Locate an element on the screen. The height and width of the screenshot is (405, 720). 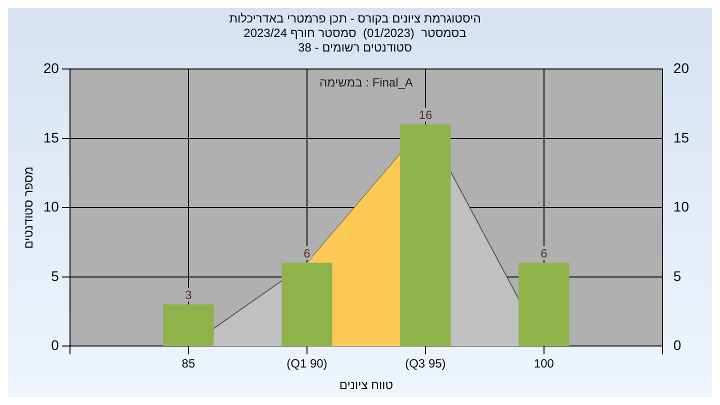
data-label: 16 is located at coordinates (425, 115).